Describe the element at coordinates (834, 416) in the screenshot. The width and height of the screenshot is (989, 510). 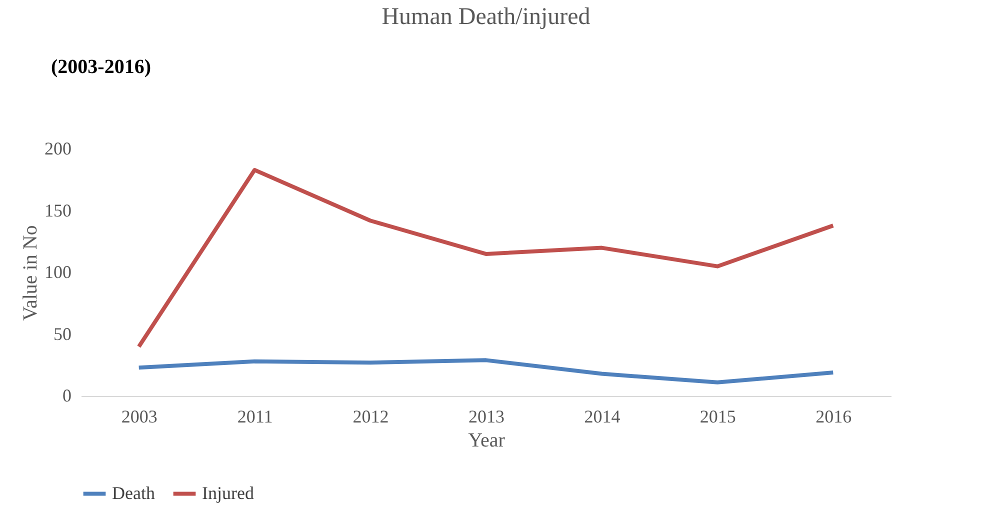
I see `x-tick-label: 2016` at that location.